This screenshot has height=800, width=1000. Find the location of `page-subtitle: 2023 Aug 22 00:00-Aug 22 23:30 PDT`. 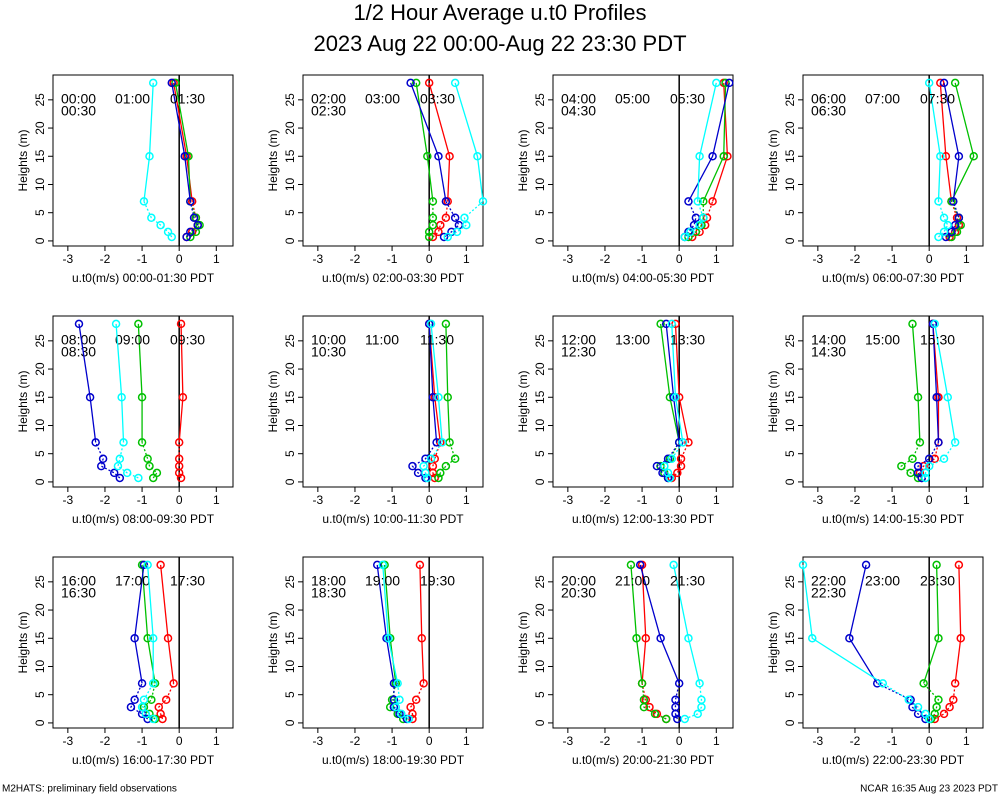

page-subtitle: 2023 Aug 22 00:00-Aug 22 23:30 PDT is located at coordinates (499, 43).